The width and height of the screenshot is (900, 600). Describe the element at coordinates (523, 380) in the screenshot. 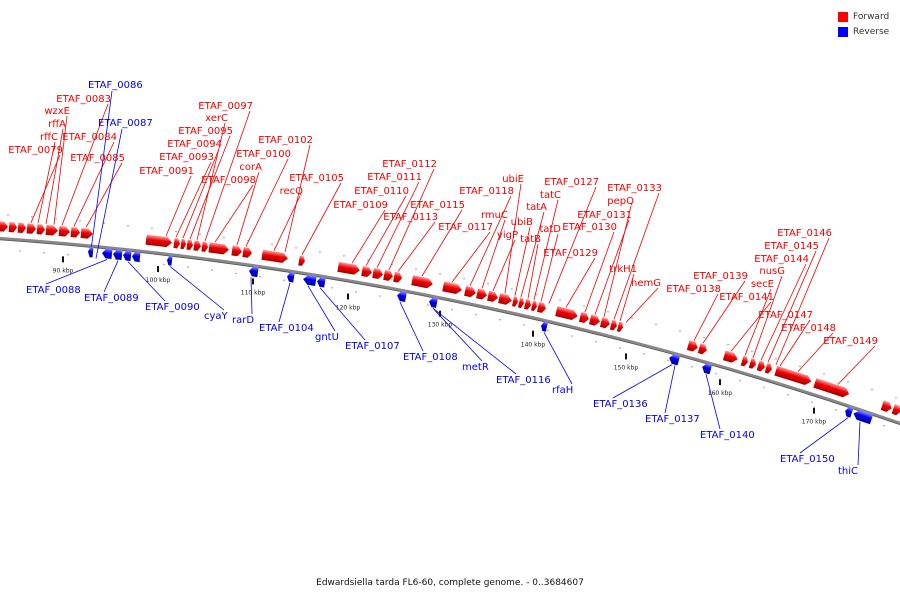

I see `gene-label-etaf-0116: ETAF_0116` at that location.